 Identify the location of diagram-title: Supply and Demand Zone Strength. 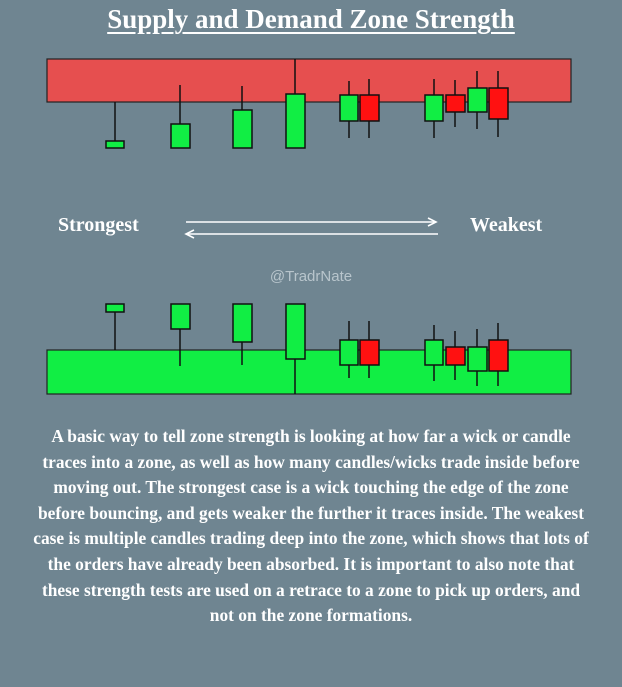
(311, 19).